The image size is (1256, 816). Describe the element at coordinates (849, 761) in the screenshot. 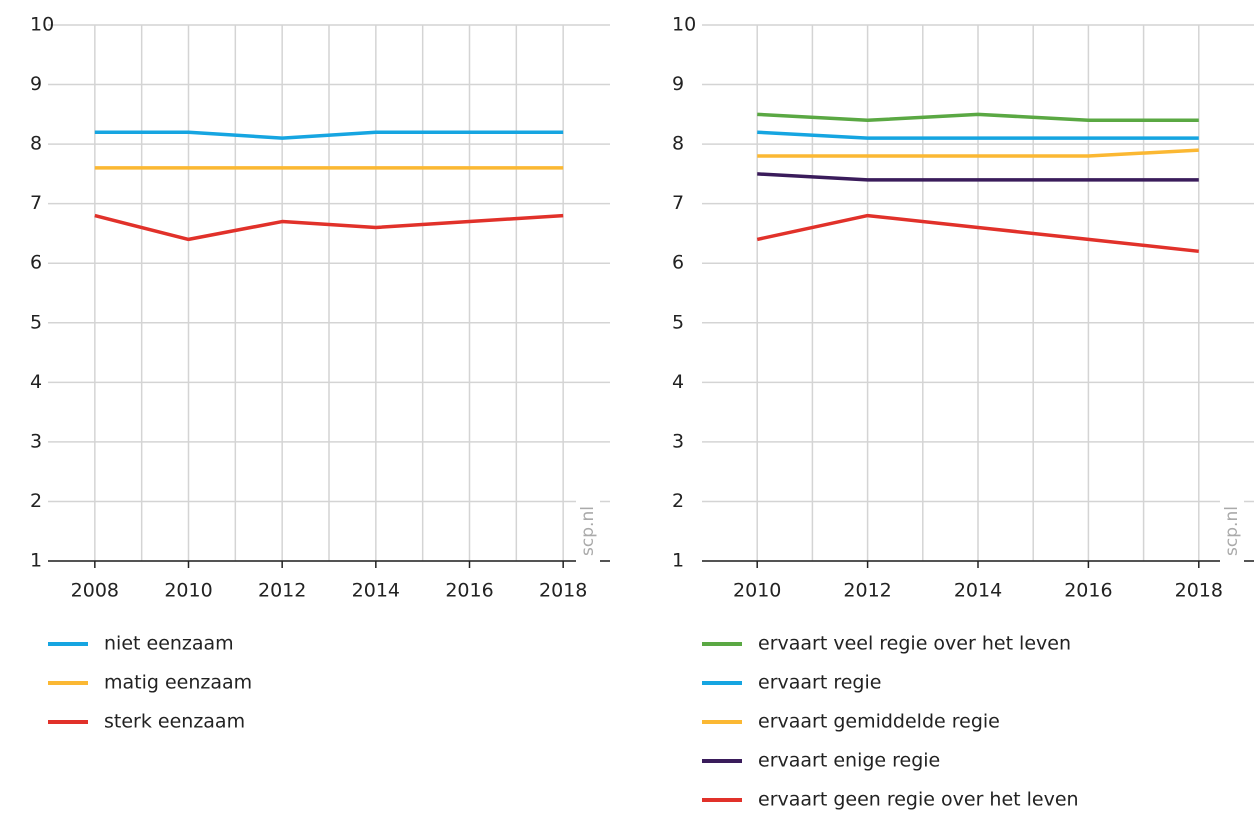

I see `legend-label: ervaart enige regie` at that location.